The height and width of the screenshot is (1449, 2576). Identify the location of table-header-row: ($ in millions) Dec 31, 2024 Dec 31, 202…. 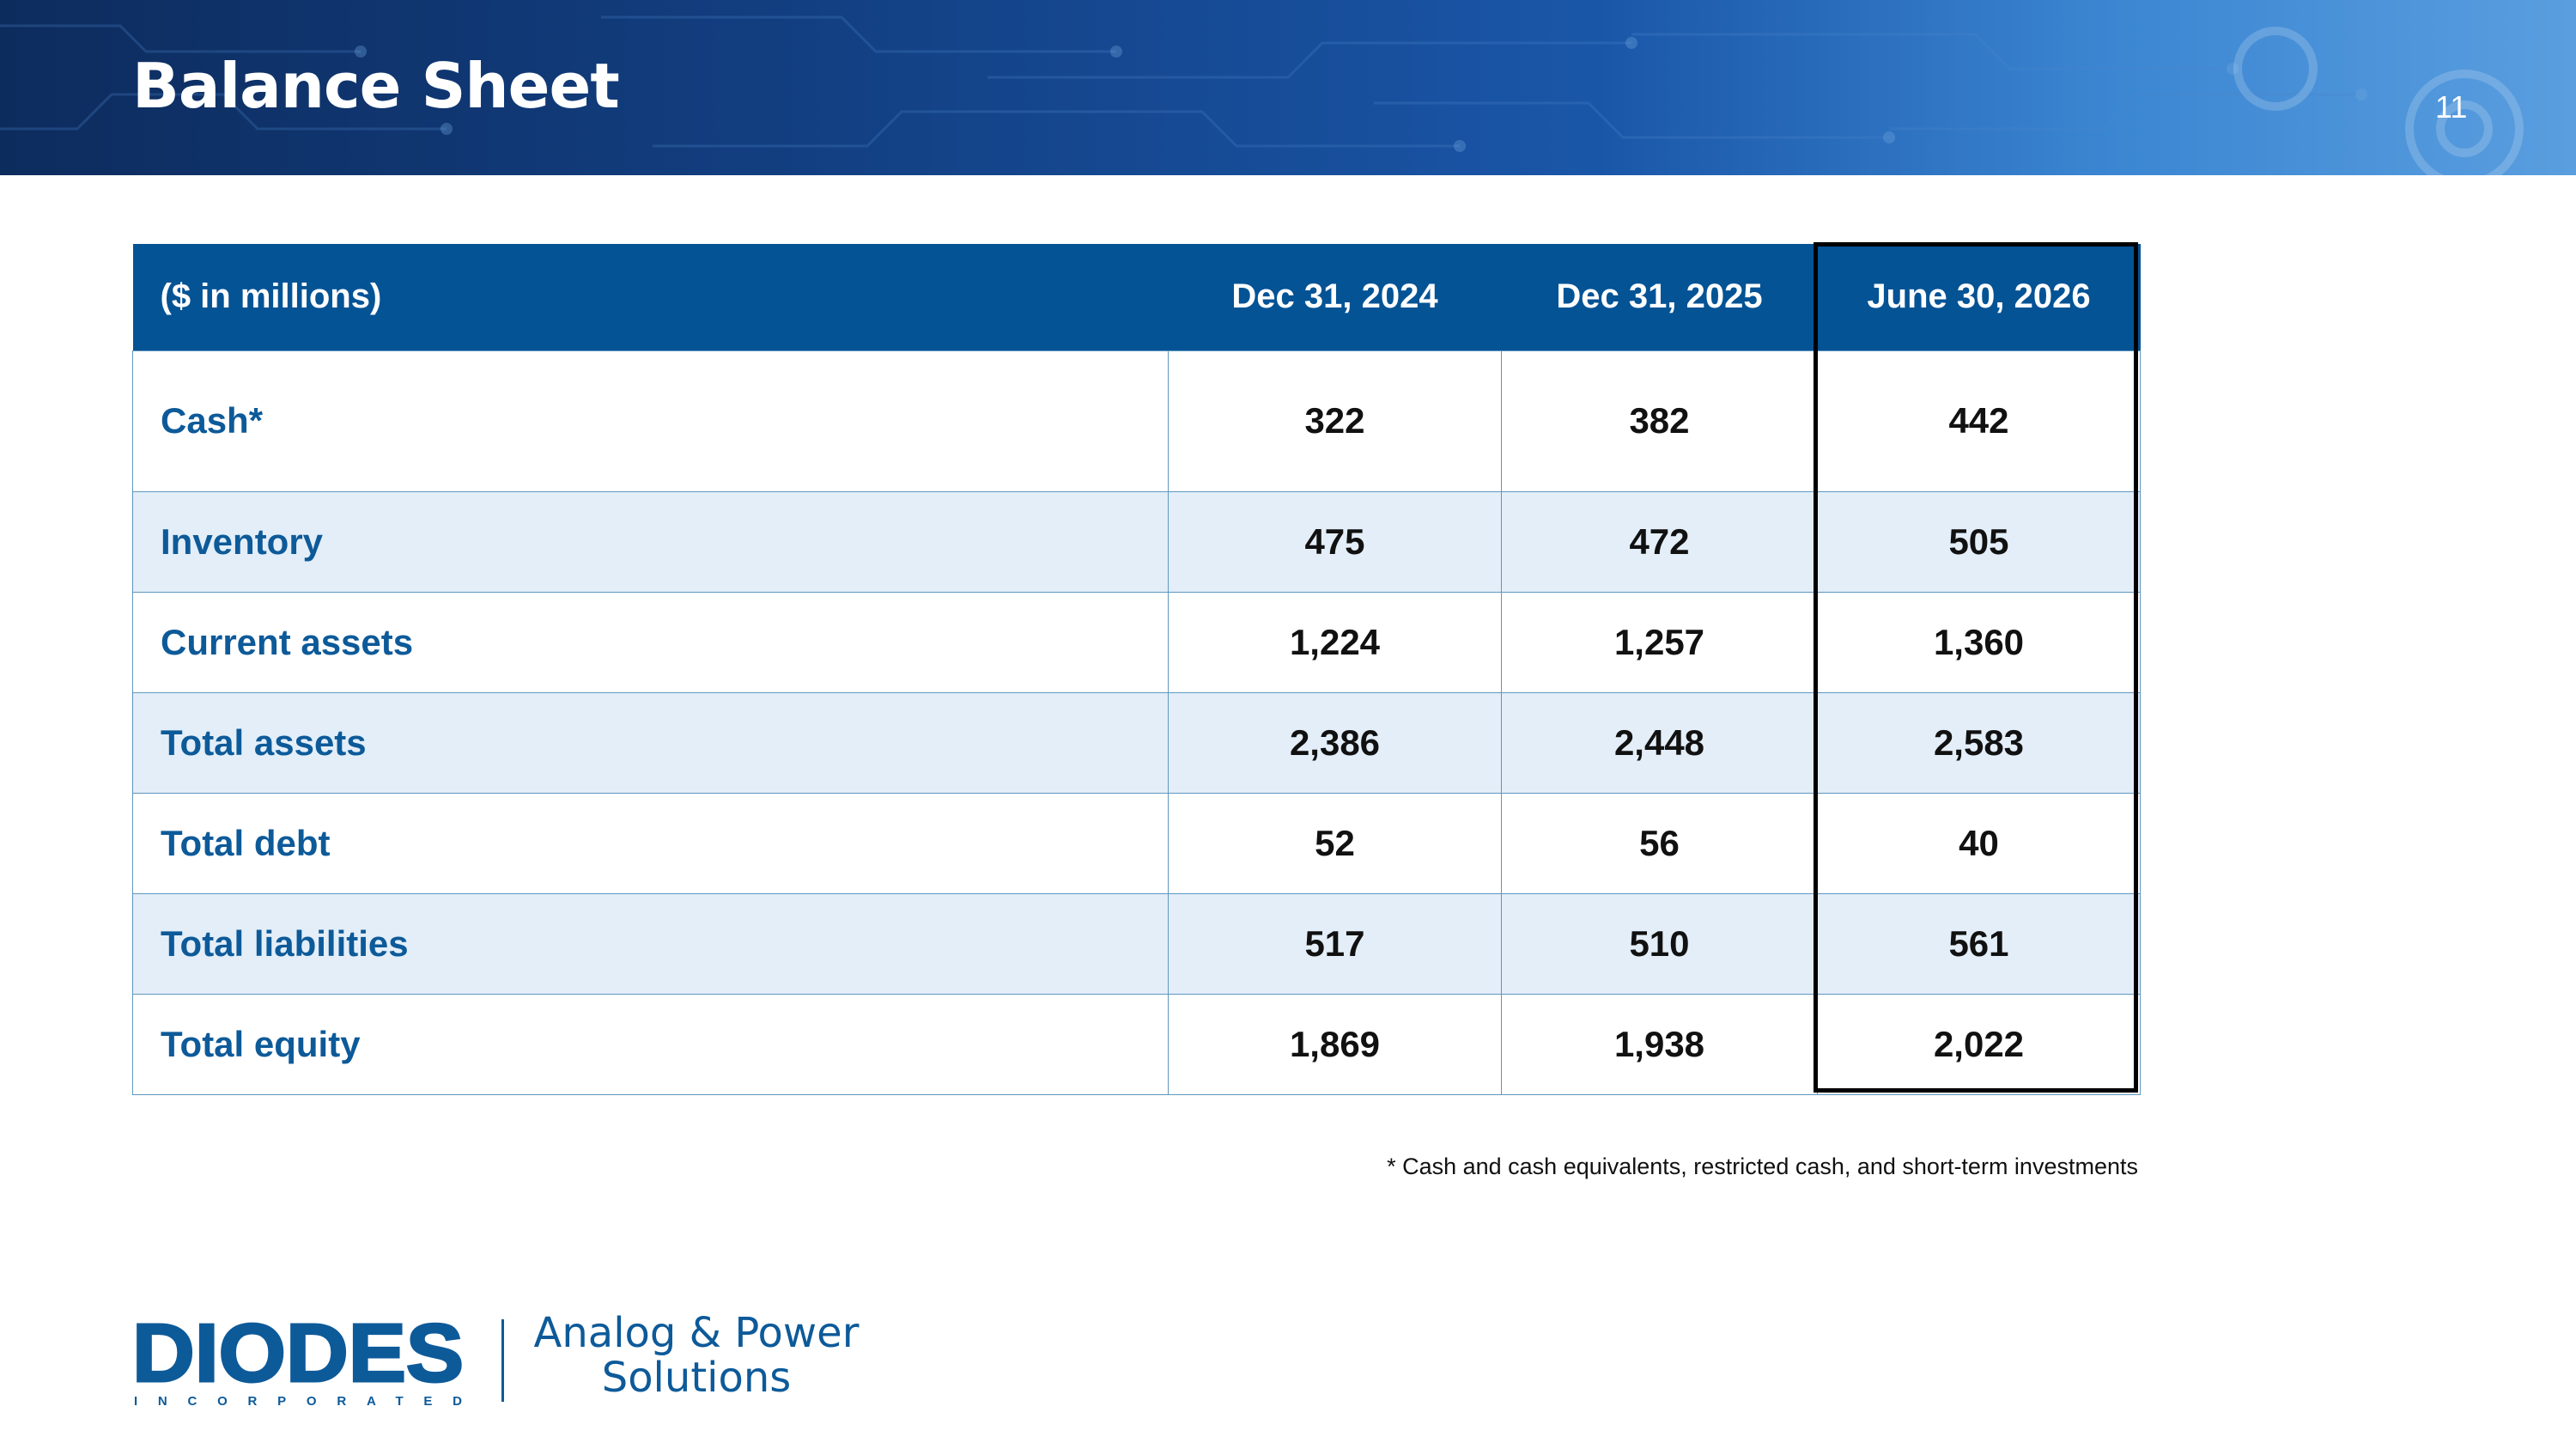
(1136, 297).